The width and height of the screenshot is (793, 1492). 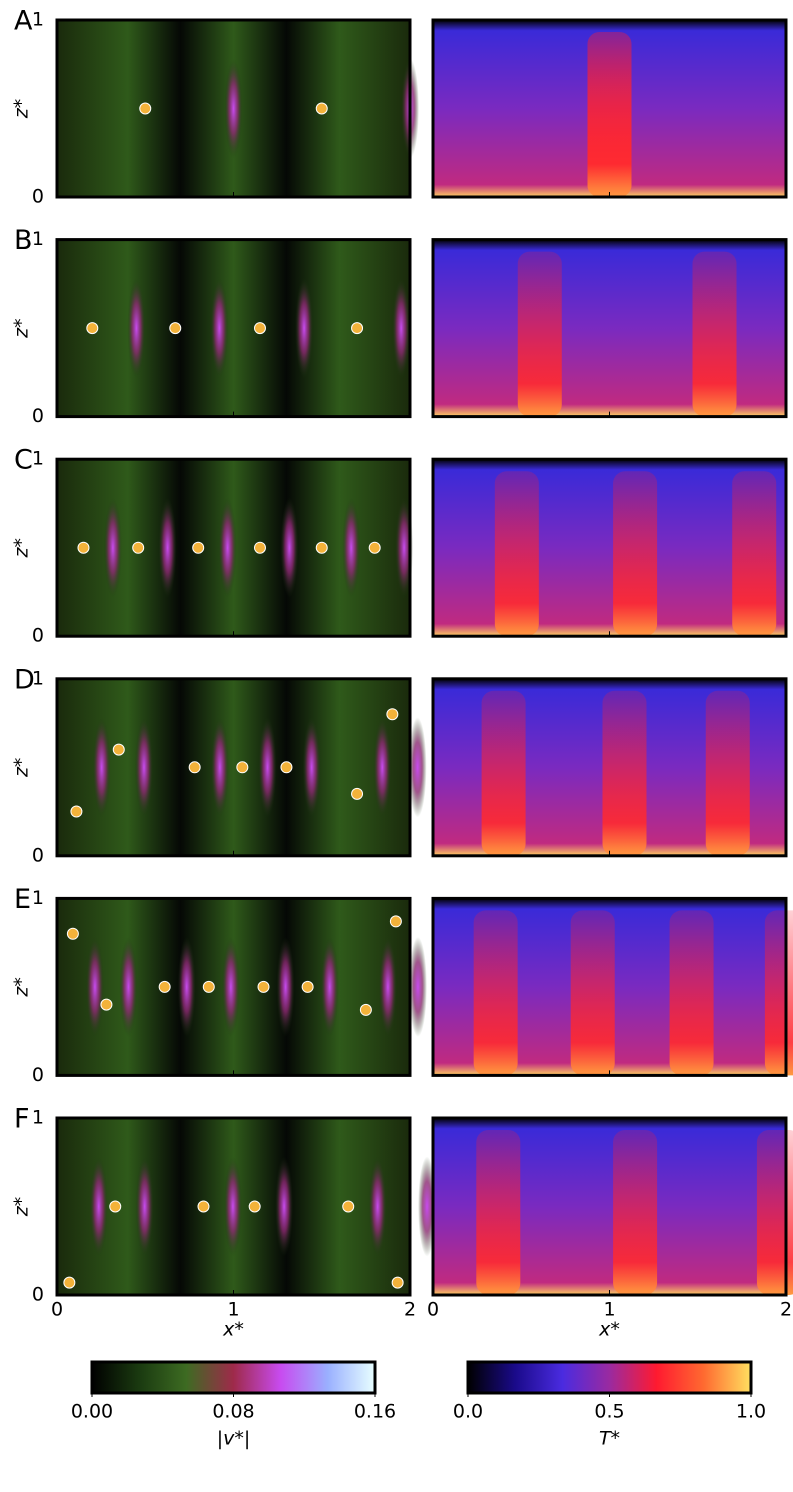 What do you see at coordinates (57, 1310) in the screenshot?
I see `x-tick-label: 0` at bounding box center [57, 1310].